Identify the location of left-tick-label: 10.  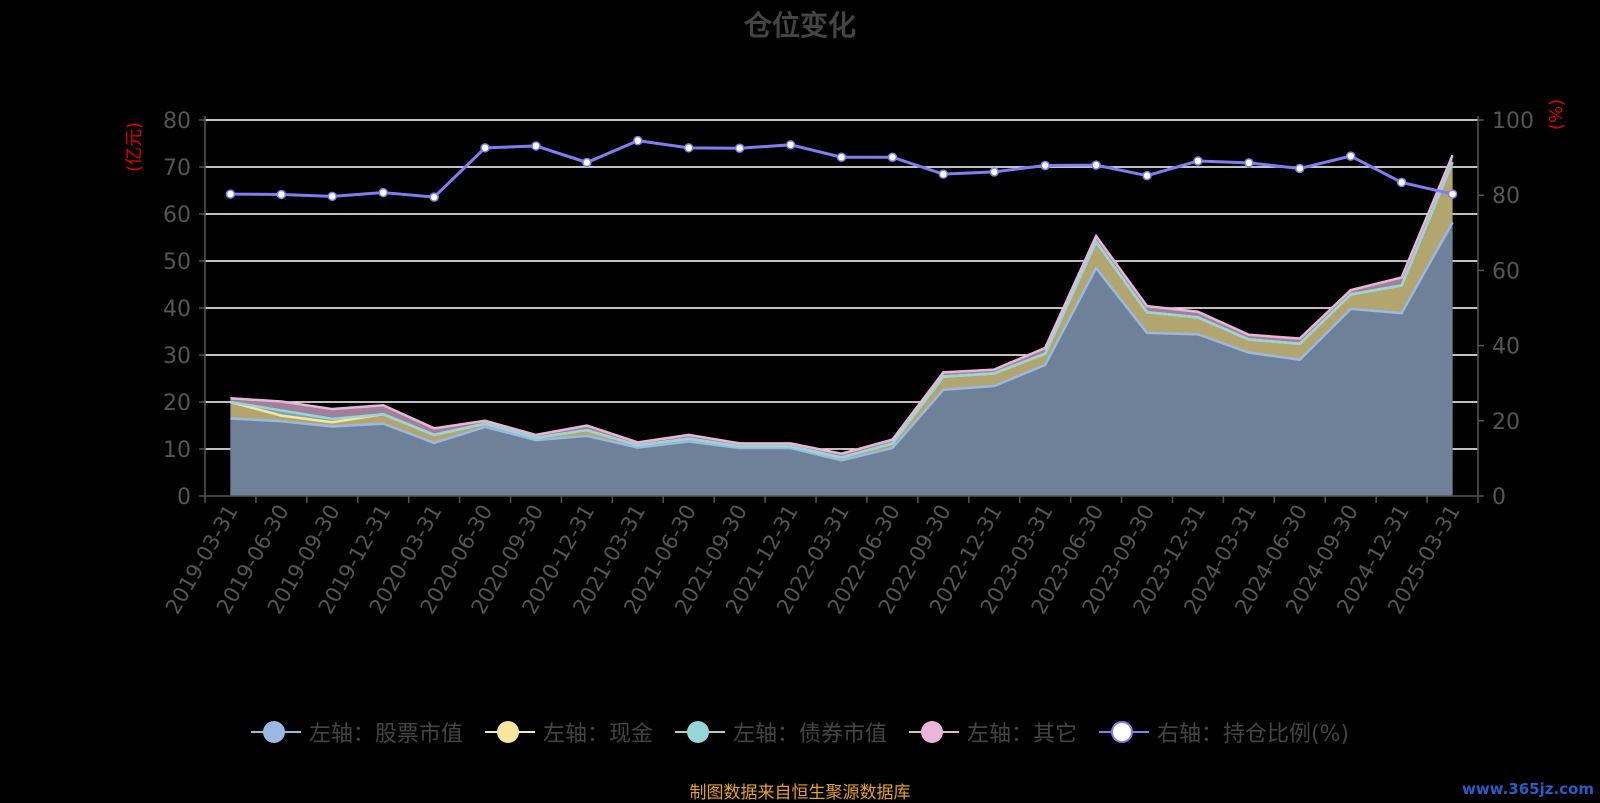
(177, 450).